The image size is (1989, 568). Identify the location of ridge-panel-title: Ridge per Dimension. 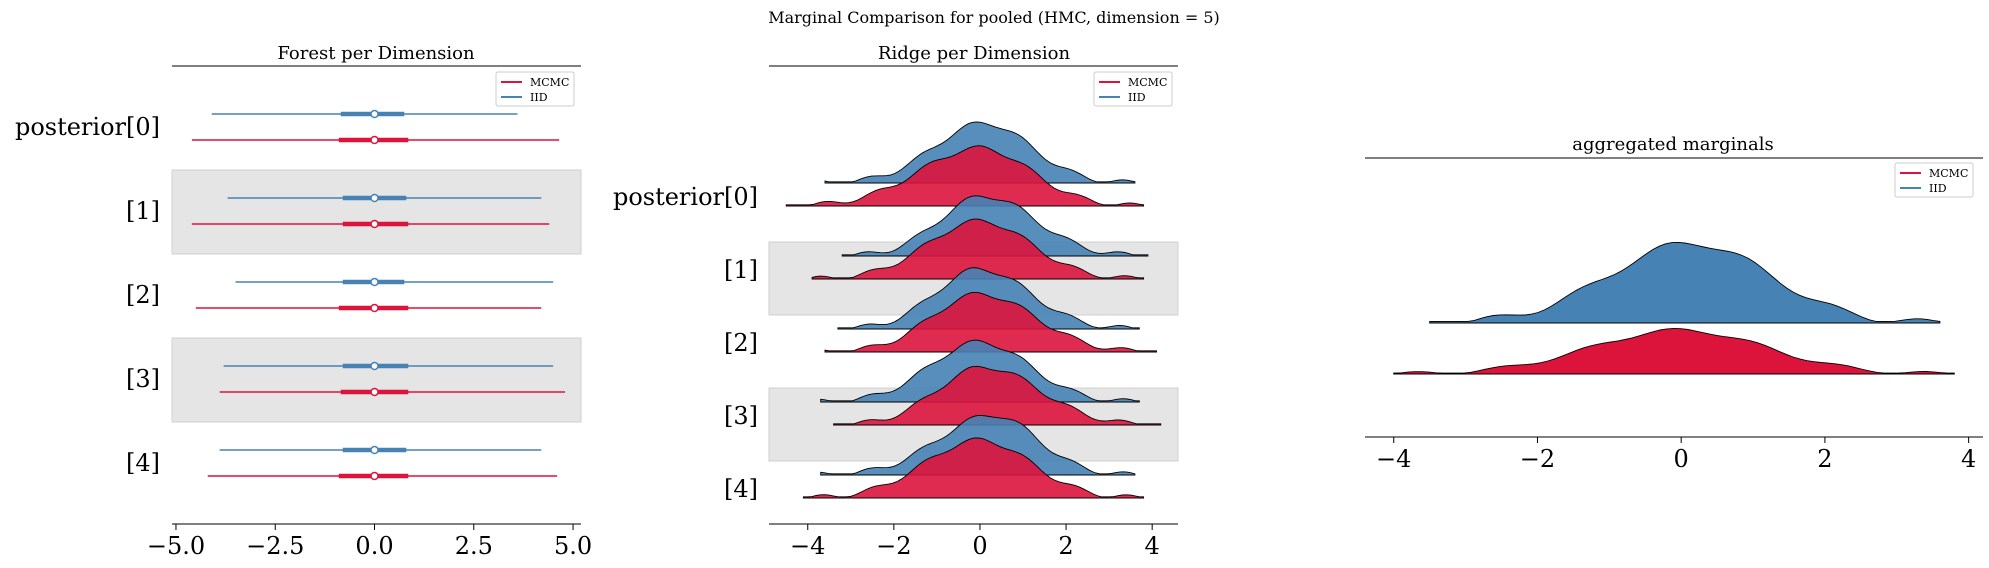
(974, 53).